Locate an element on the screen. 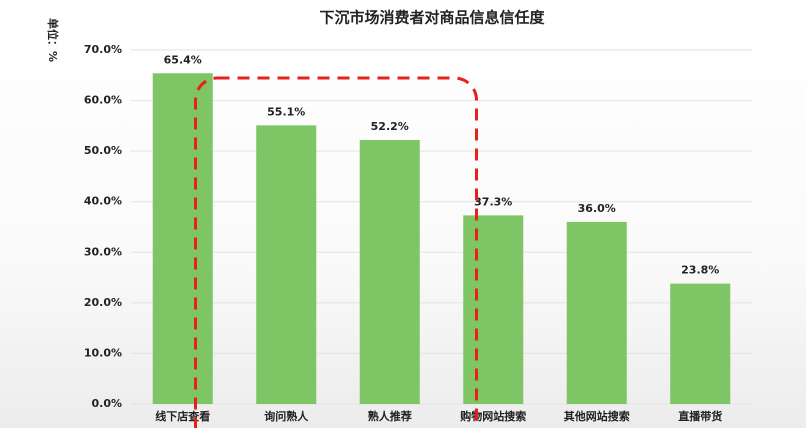 This screenshot has height=428, width=806. y-tick-label: 60.0% is located at coordinates (103, 100).